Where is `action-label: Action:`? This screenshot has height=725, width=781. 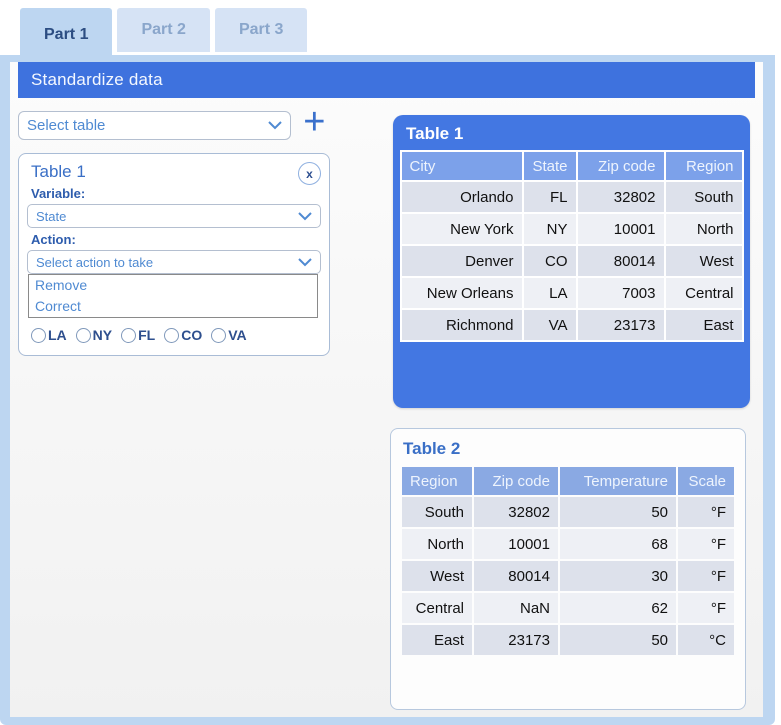
action-label: Action: is located at coordinates (53, 239).